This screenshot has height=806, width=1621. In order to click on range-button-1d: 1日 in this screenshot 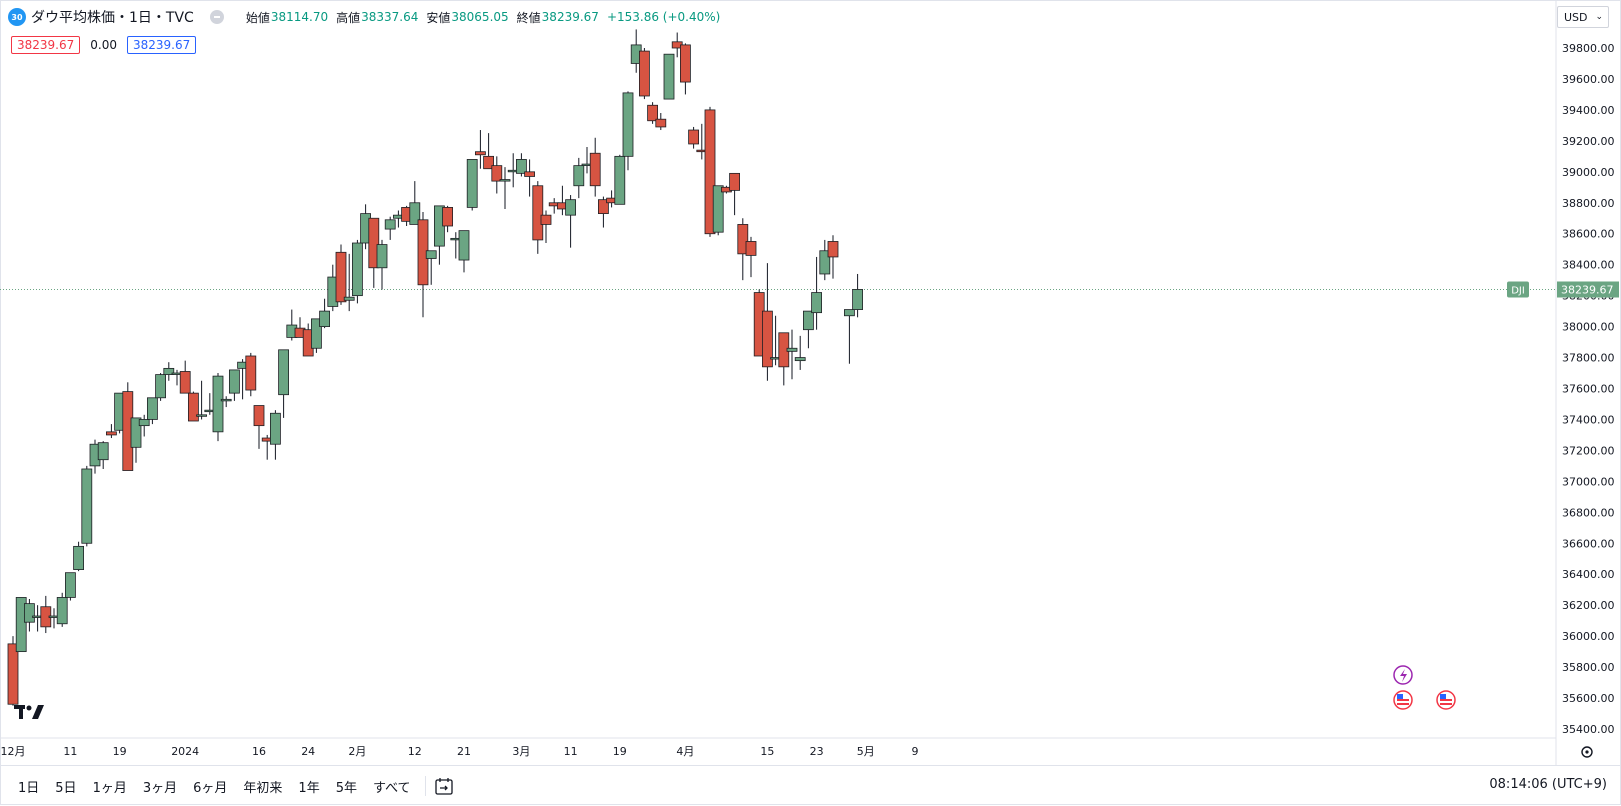, I will do `click(29, 788)`.